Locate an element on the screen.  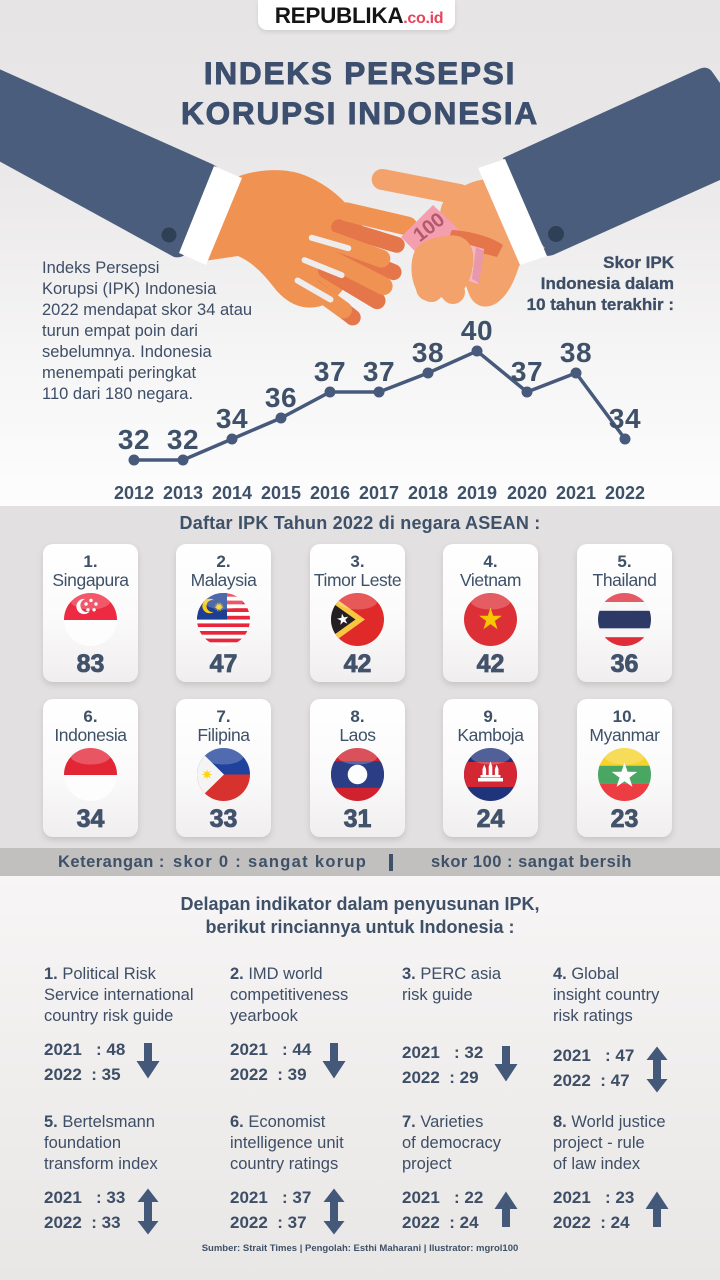
svg-text: 2014 is located at coordinates (232, 493).